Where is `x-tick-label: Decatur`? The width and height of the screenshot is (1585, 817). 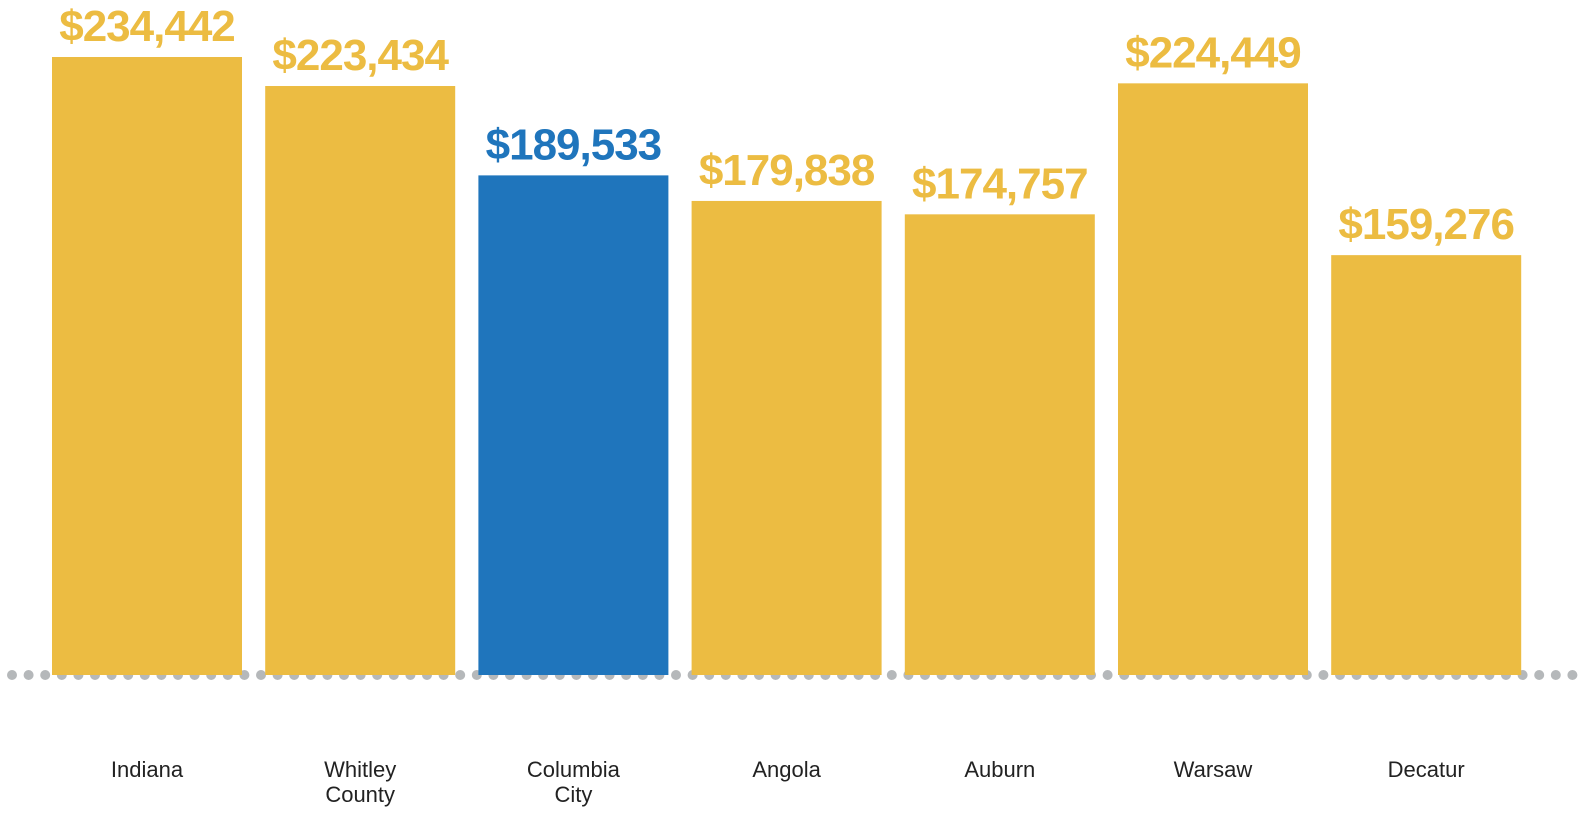
x-tick-label: Decatur is located at coordinates (1426, 769).